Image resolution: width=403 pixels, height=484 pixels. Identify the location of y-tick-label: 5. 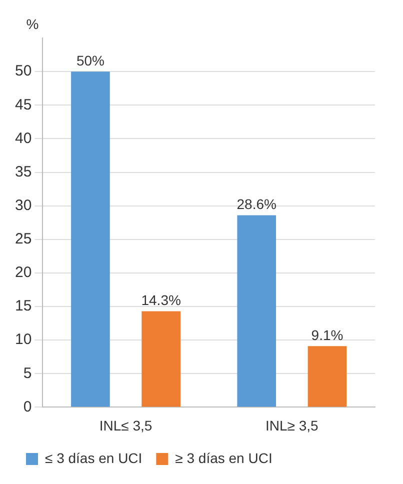
(27, 373).